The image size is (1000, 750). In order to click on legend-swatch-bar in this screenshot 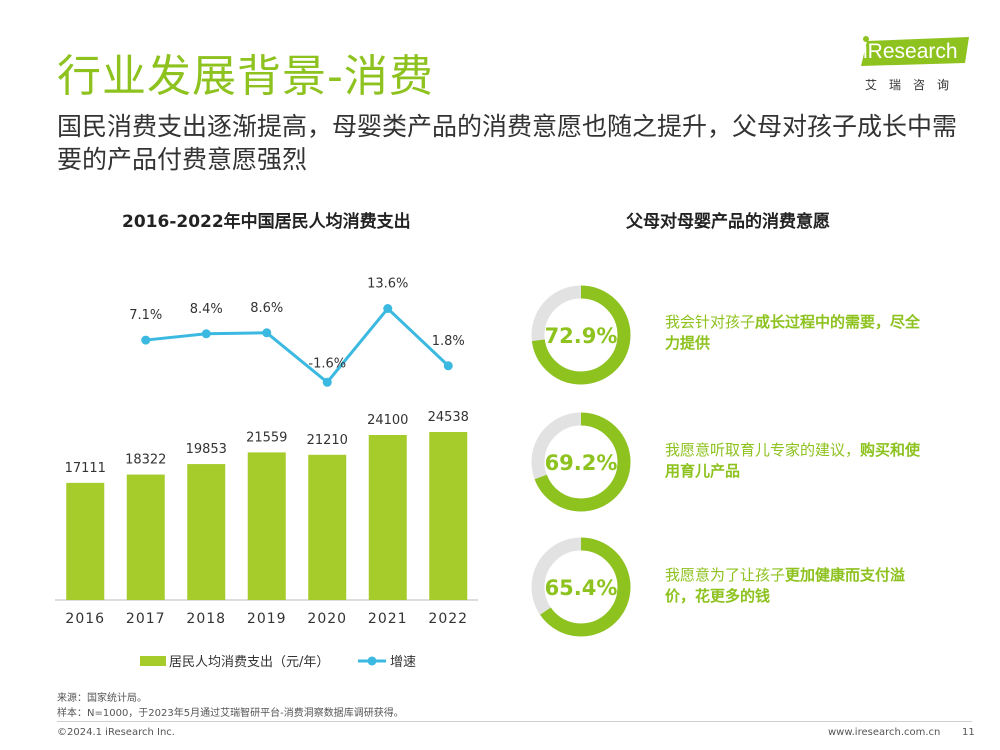, I will do `click(153, 661)`.